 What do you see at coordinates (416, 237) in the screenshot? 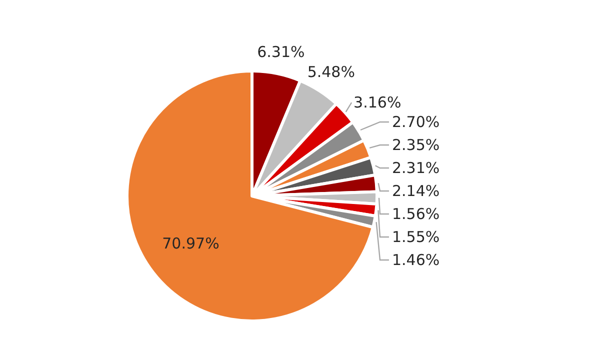
I see `data-label: 1.55%` at bounding box center [416, 237].